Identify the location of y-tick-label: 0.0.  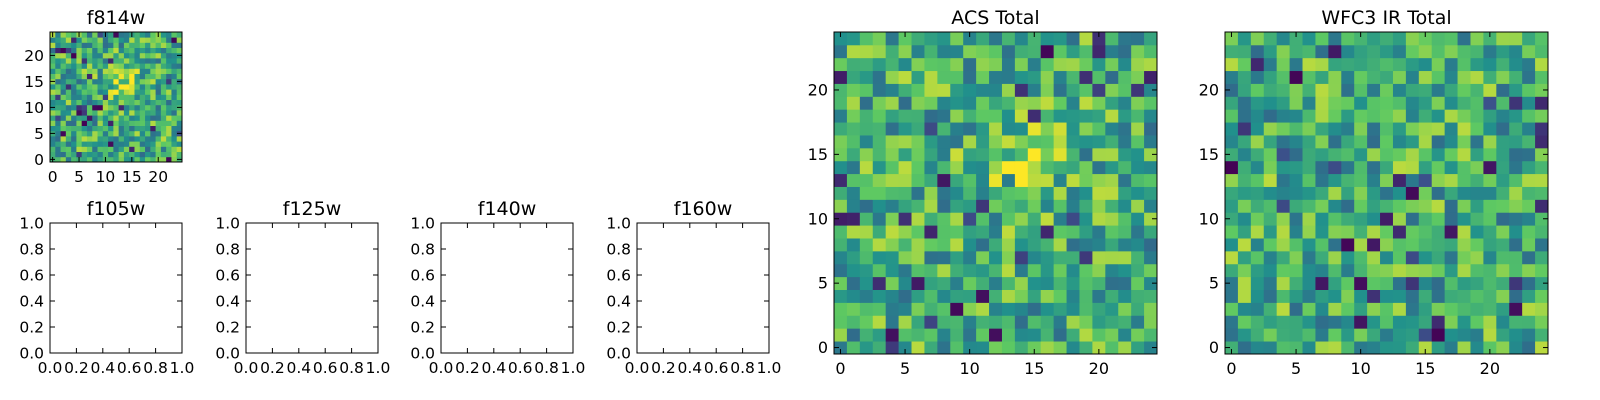
(31, 354).